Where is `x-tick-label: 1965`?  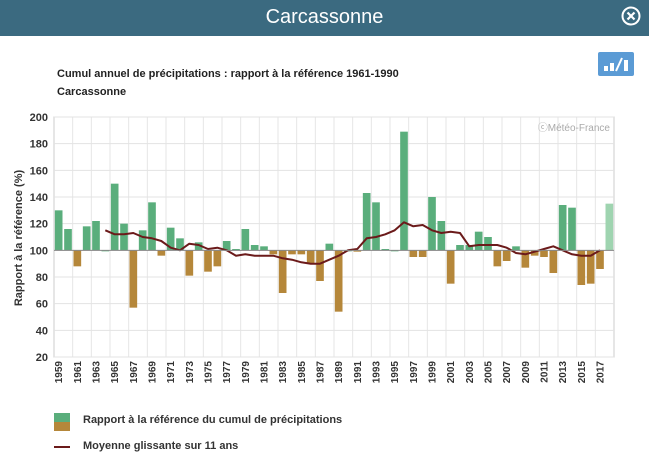 x-tick-label: 1965 is located at coordinates (115, 372).